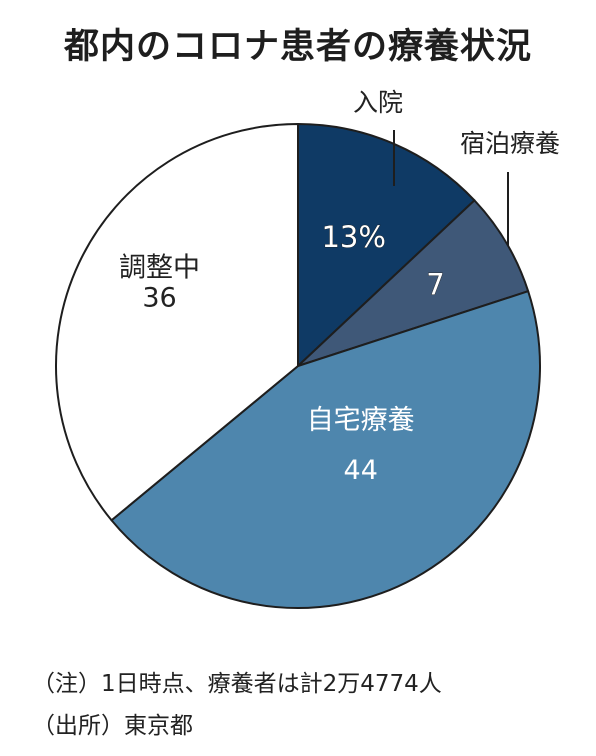 This screenshot has width=596, height=756. I want to click on footnote-source: （出所）東京都, so click(112, 726).